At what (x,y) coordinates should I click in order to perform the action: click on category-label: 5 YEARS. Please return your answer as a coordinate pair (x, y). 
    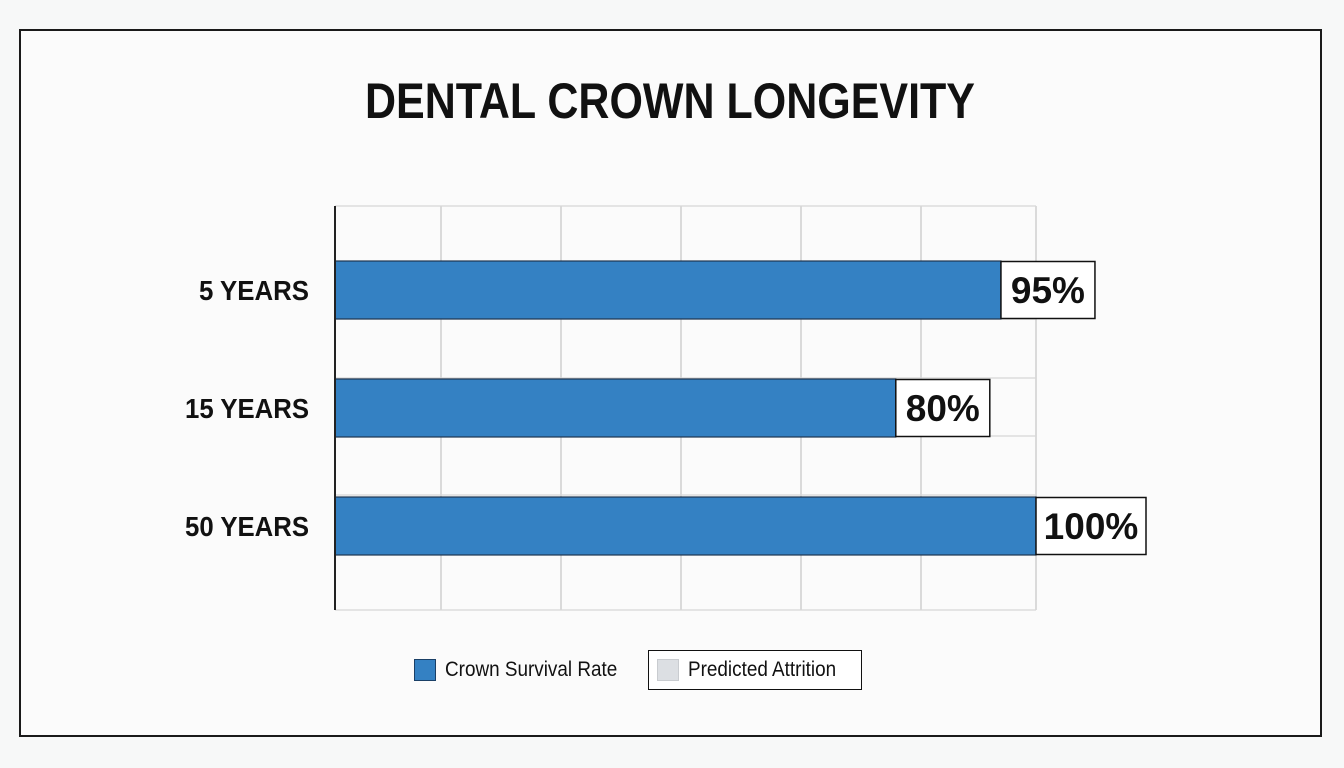
    Looking at the image, I should click on (254, 290).